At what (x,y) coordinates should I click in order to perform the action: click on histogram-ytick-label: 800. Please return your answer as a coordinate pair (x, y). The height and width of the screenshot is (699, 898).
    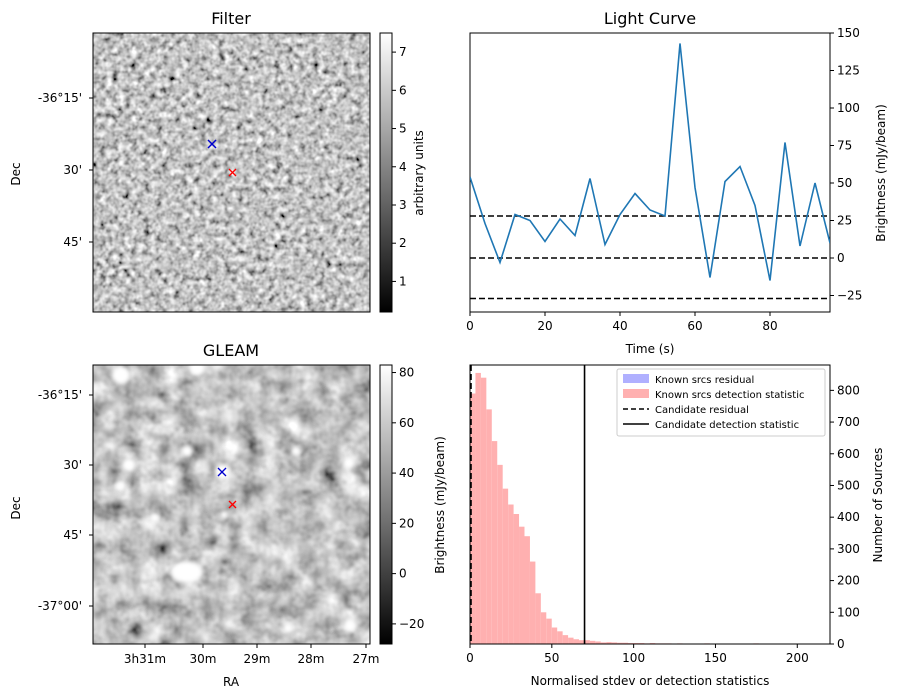
    Looking at the image, I should click on (848, 390).